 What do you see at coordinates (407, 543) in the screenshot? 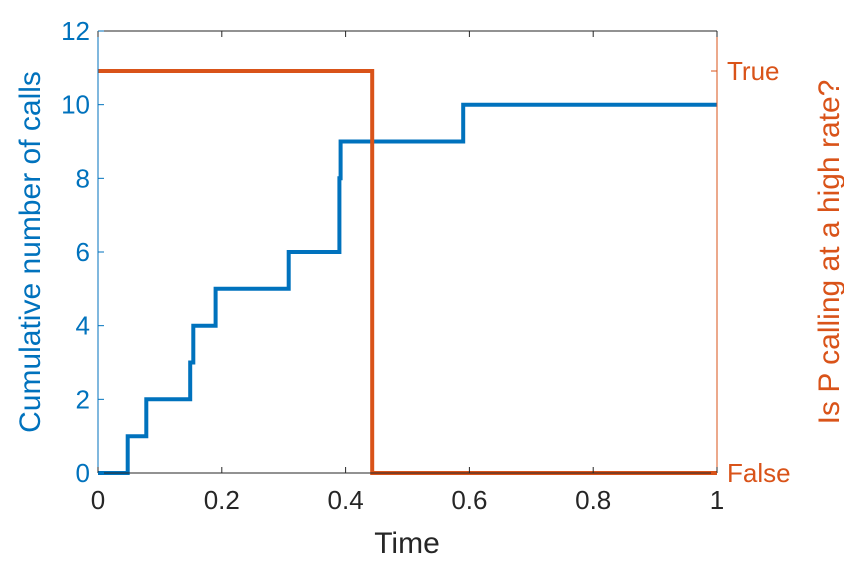
I see `x-axis-label: Time` at bounding box center [407, 543].